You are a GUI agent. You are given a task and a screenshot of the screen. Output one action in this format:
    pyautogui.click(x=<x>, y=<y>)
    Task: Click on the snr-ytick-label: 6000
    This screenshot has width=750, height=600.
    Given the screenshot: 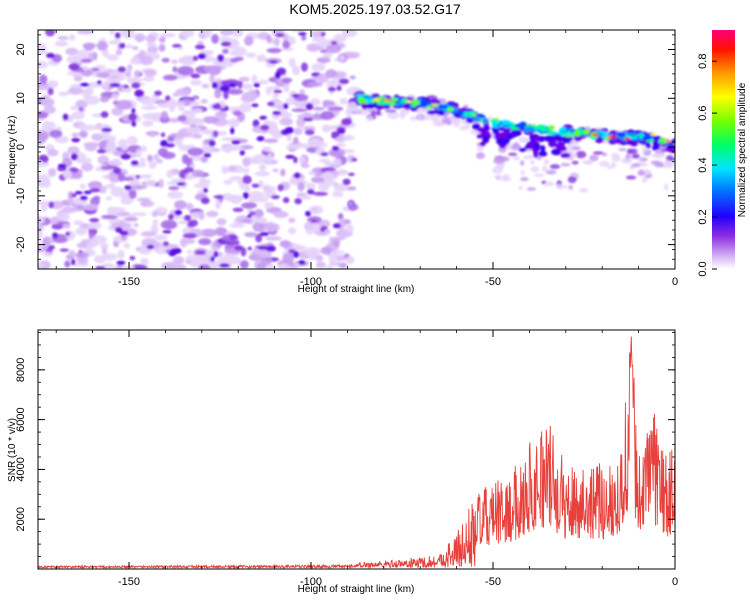 What is the action you would take?
    pyautogui.click(x=21, y=419)
    